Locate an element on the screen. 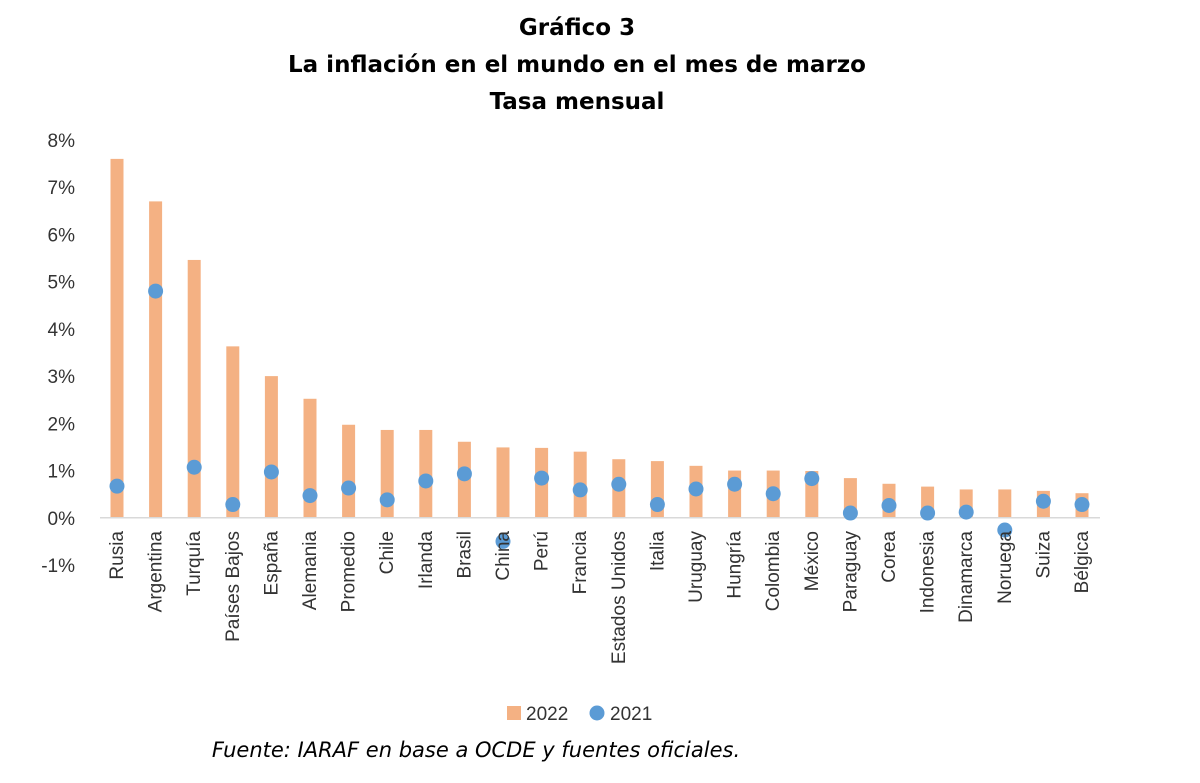 This screenshot has height=783, width=1200. legend-marker-2021 is located at coordinates (597, 713).